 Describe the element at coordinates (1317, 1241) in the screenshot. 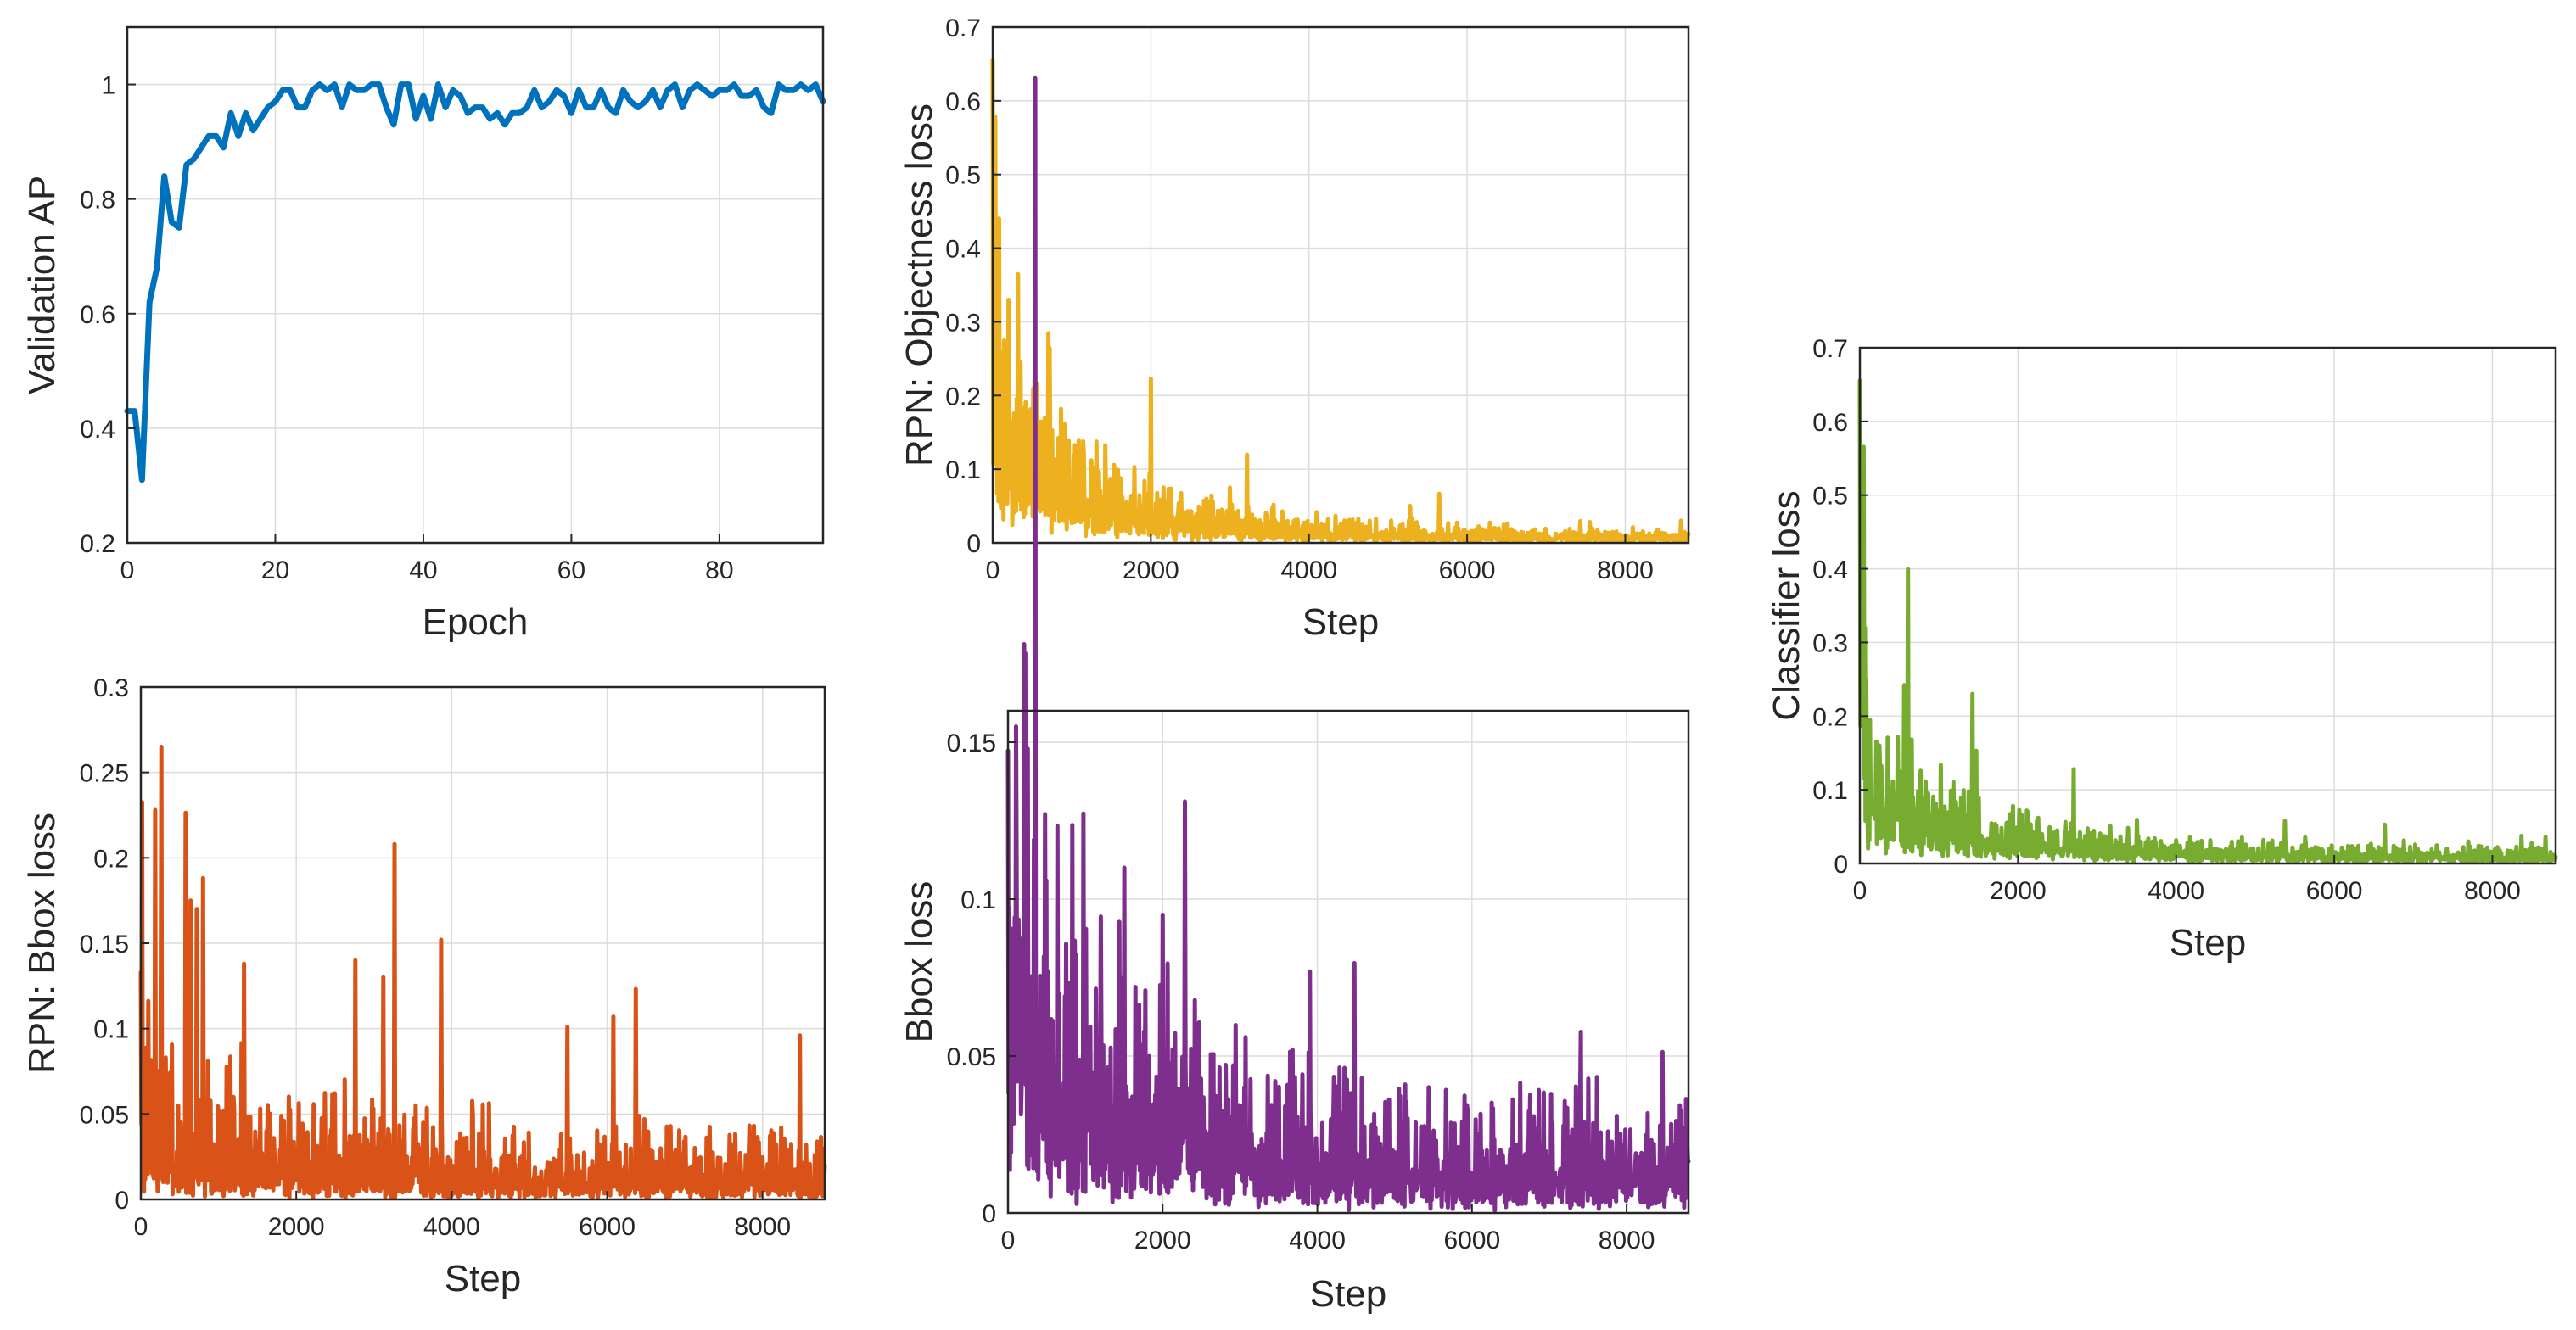

I see `bbox-loss-xtick-label: 4000` at that location.